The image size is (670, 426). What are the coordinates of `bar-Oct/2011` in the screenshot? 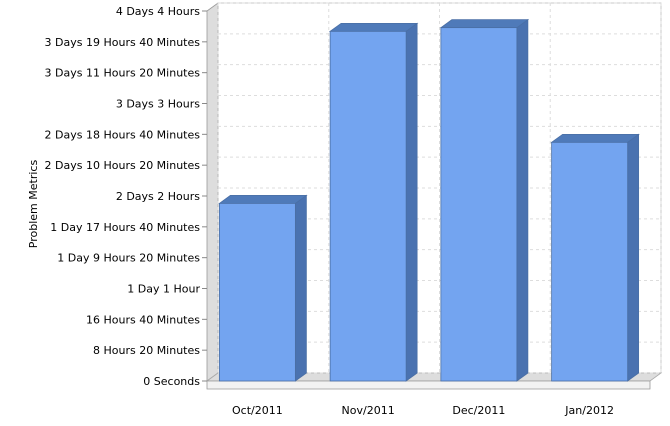 It's located at (263, 288).